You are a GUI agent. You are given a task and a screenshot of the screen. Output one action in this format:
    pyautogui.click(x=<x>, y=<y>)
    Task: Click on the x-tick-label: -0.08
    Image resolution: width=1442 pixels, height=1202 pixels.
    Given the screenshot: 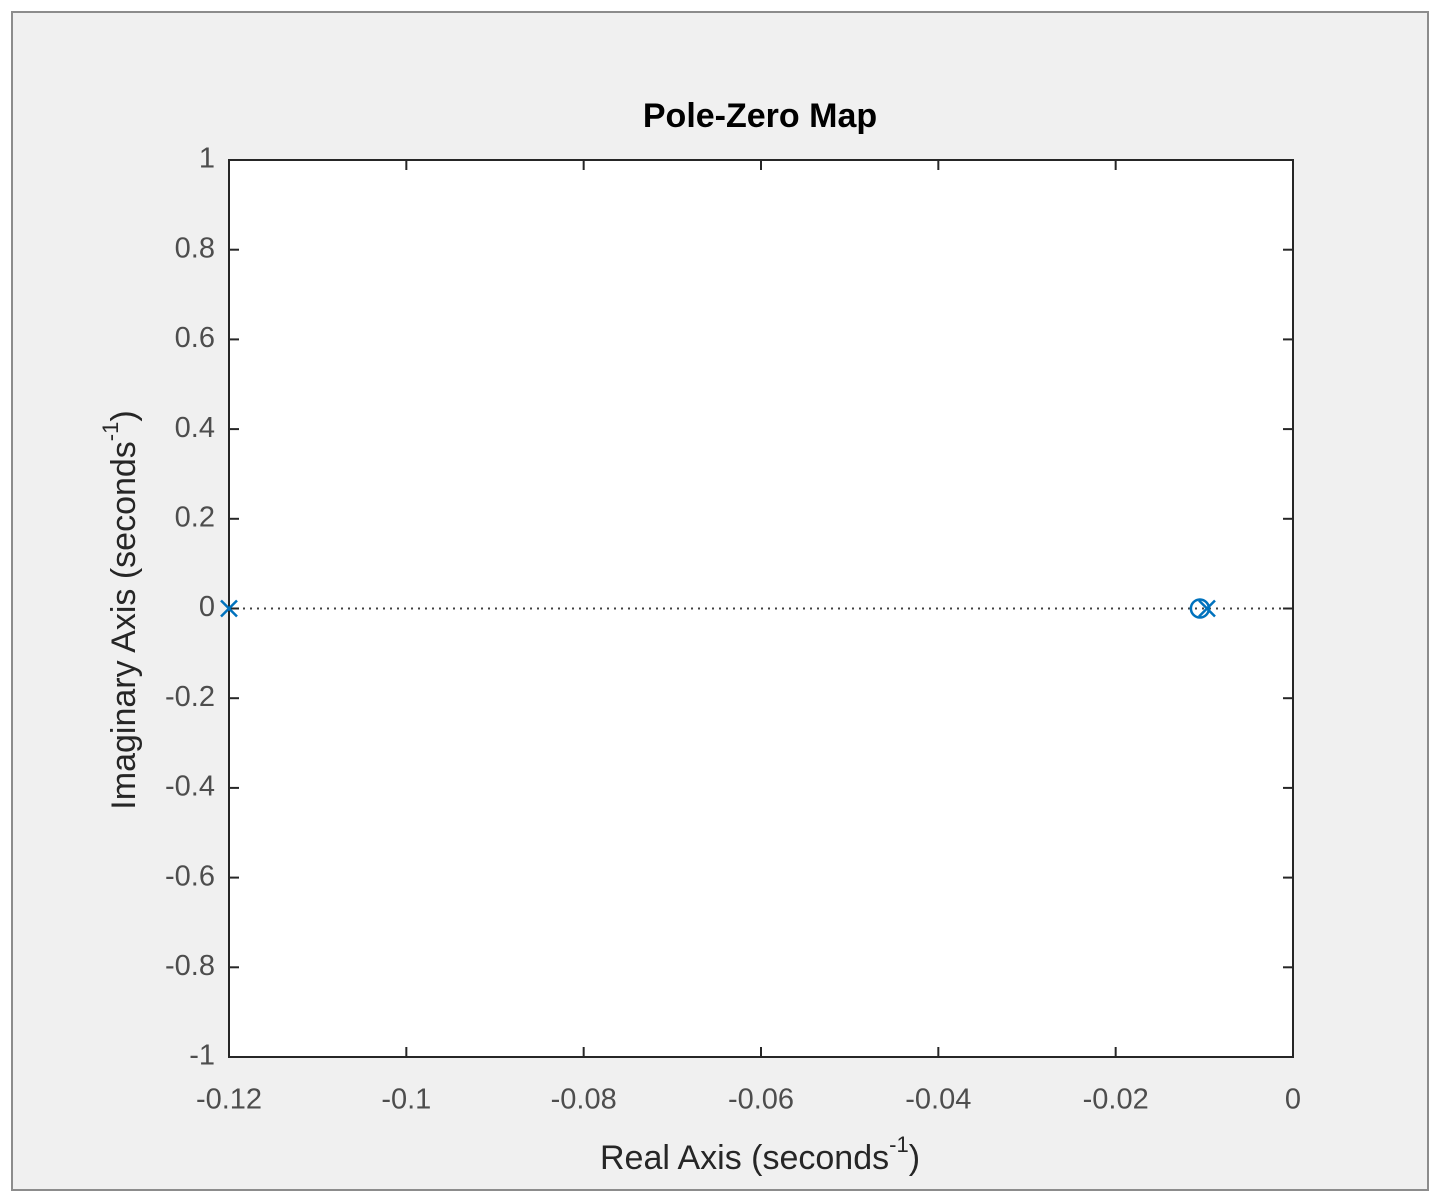 What is the action you would take?
    pyautogui.click(x=584, y=1100)
    